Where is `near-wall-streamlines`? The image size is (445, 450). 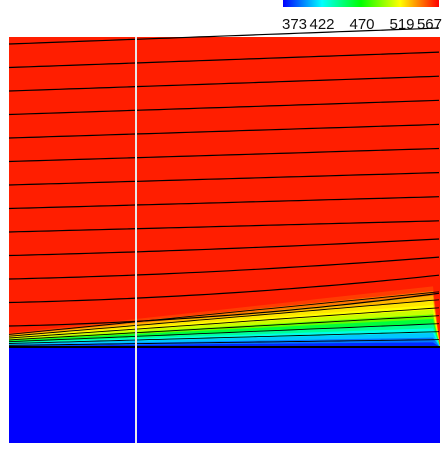
near-wall-streamlines is located at coordinates (224, 319).